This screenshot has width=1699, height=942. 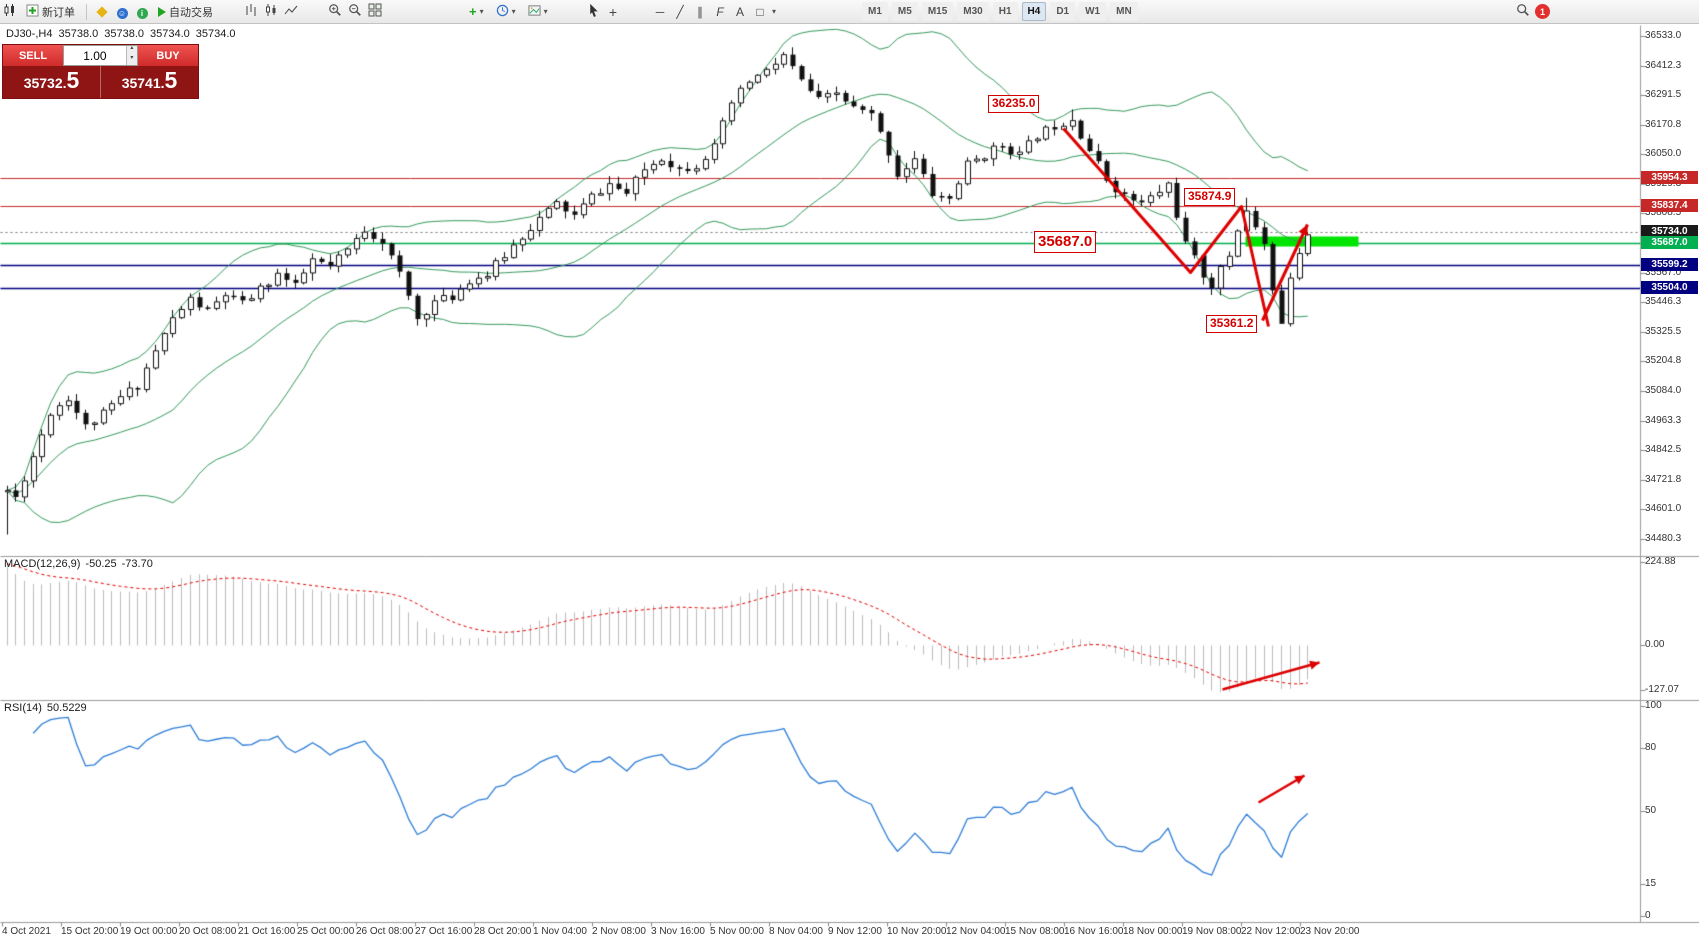 What do you see at coordinates (1063, 11) in the screenshot?
I see `timeframe-d1: D1` at bounding box center [1063, 11].